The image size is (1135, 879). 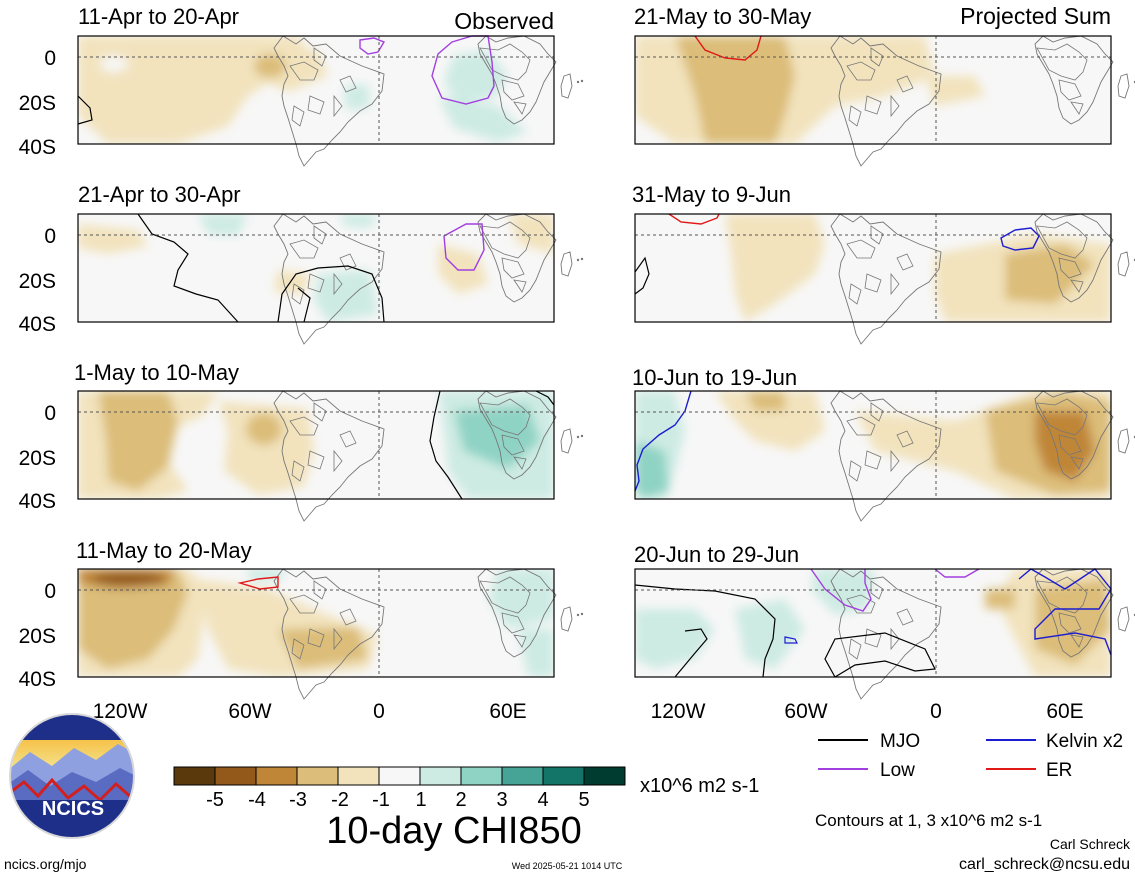 What do you see at coordinates (329, 441) in the screenshot?
I see `map-panel-3: 1-May to 10-May` at bounding box center [329, 441].